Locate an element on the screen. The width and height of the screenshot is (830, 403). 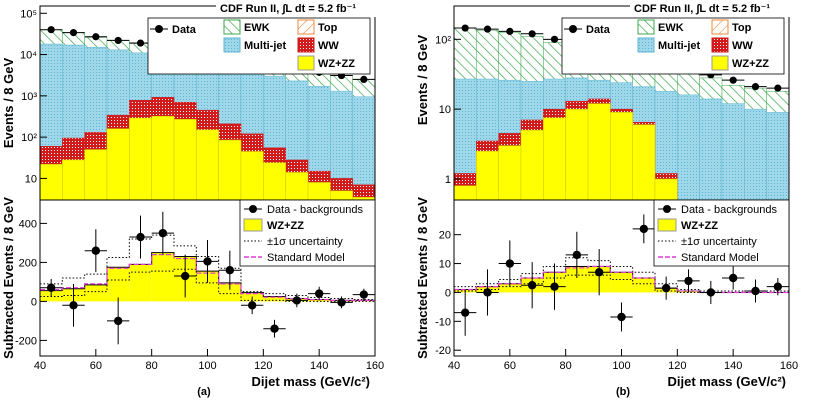
panel-b-bottom-points is located at coordinates (621, 275).